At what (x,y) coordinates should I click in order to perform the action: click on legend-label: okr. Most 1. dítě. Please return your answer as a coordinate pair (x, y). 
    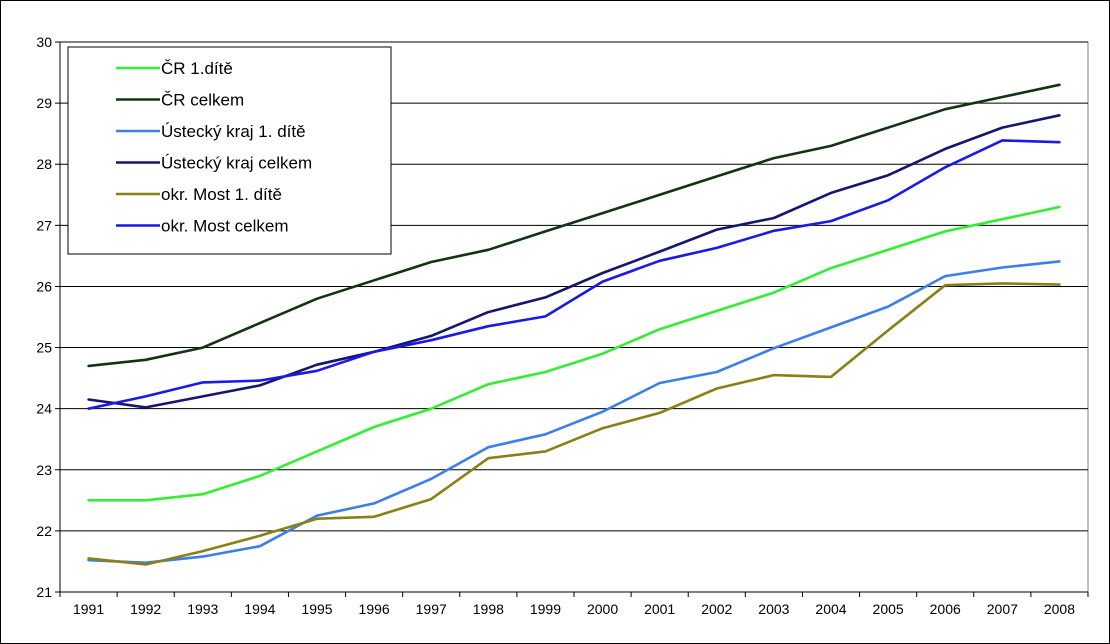
    Looking at the image, I should click on (221, 194).